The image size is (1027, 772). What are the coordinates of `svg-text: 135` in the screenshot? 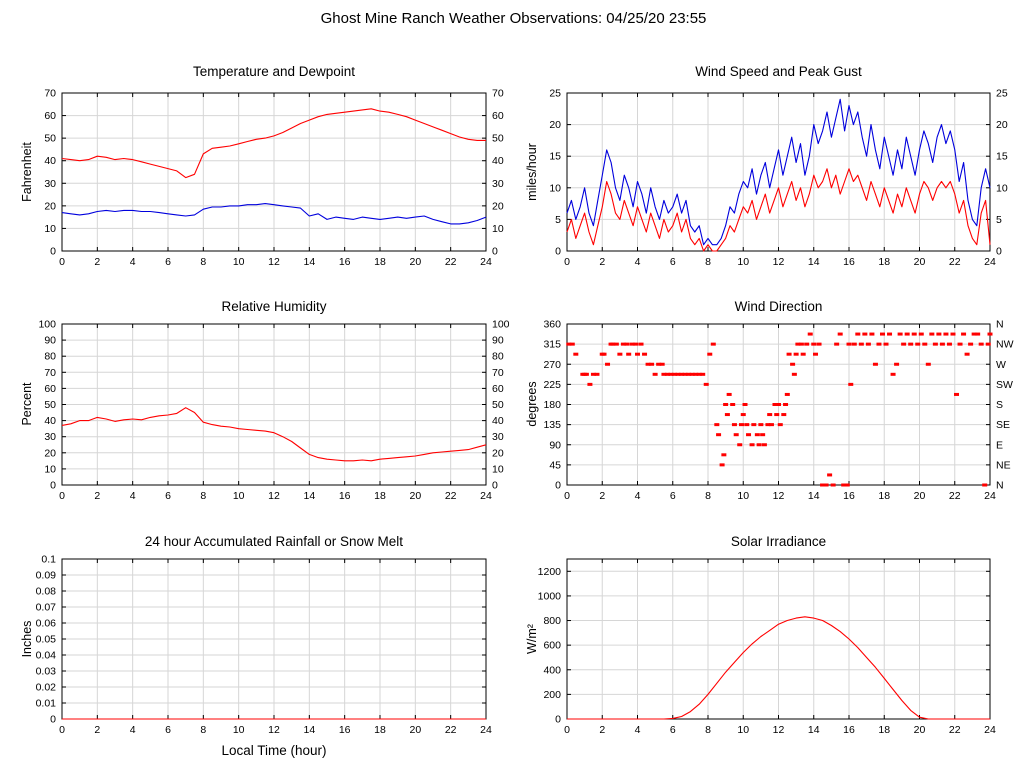 It's located at (552, 425).